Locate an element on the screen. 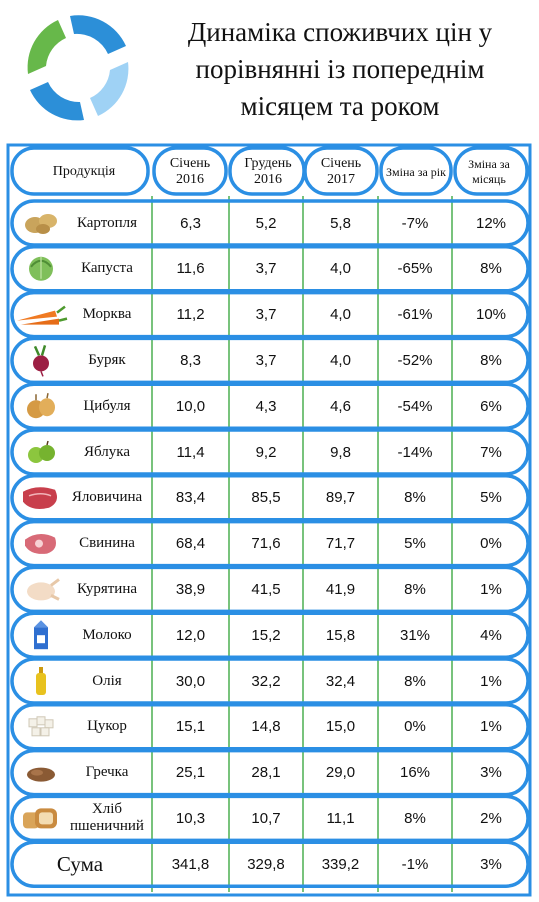 The image size is (539, 902). title-line-3: місяцем та роком is located at coordinates (340, 106).